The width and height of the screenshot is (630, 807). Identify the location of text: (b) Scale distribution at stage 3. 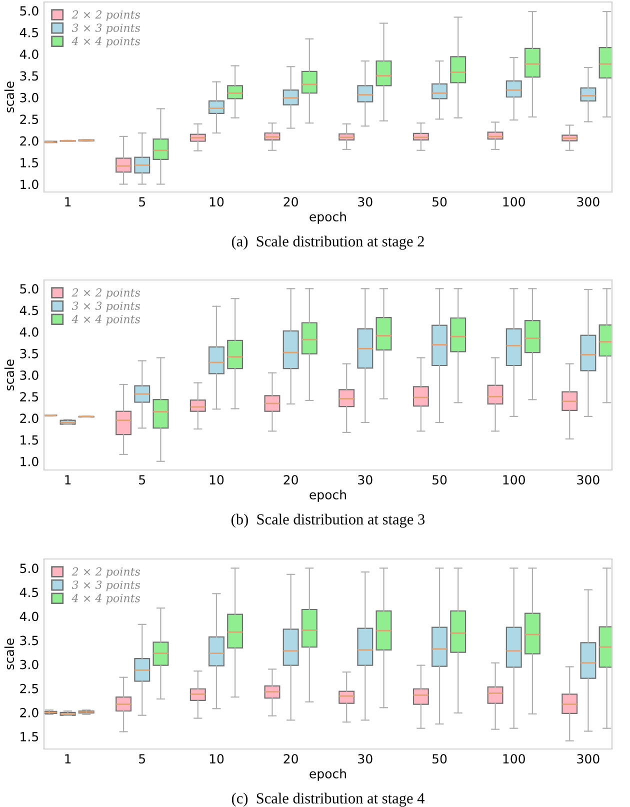
(328, 521).